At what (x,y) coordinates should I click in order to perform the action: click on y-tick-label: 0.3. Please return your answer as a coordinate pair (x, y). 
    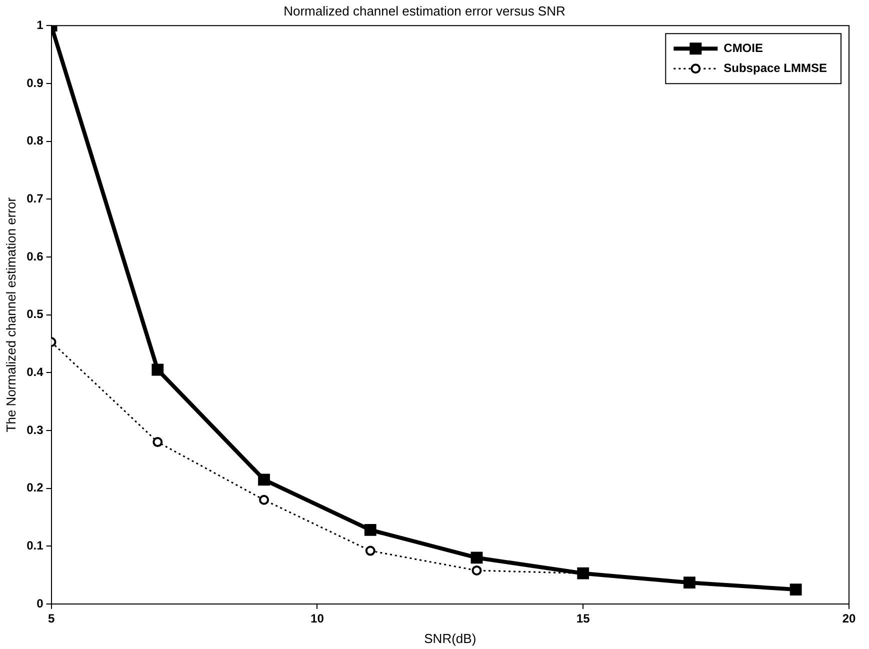
    Looking at the image, I should click on (35, 429).